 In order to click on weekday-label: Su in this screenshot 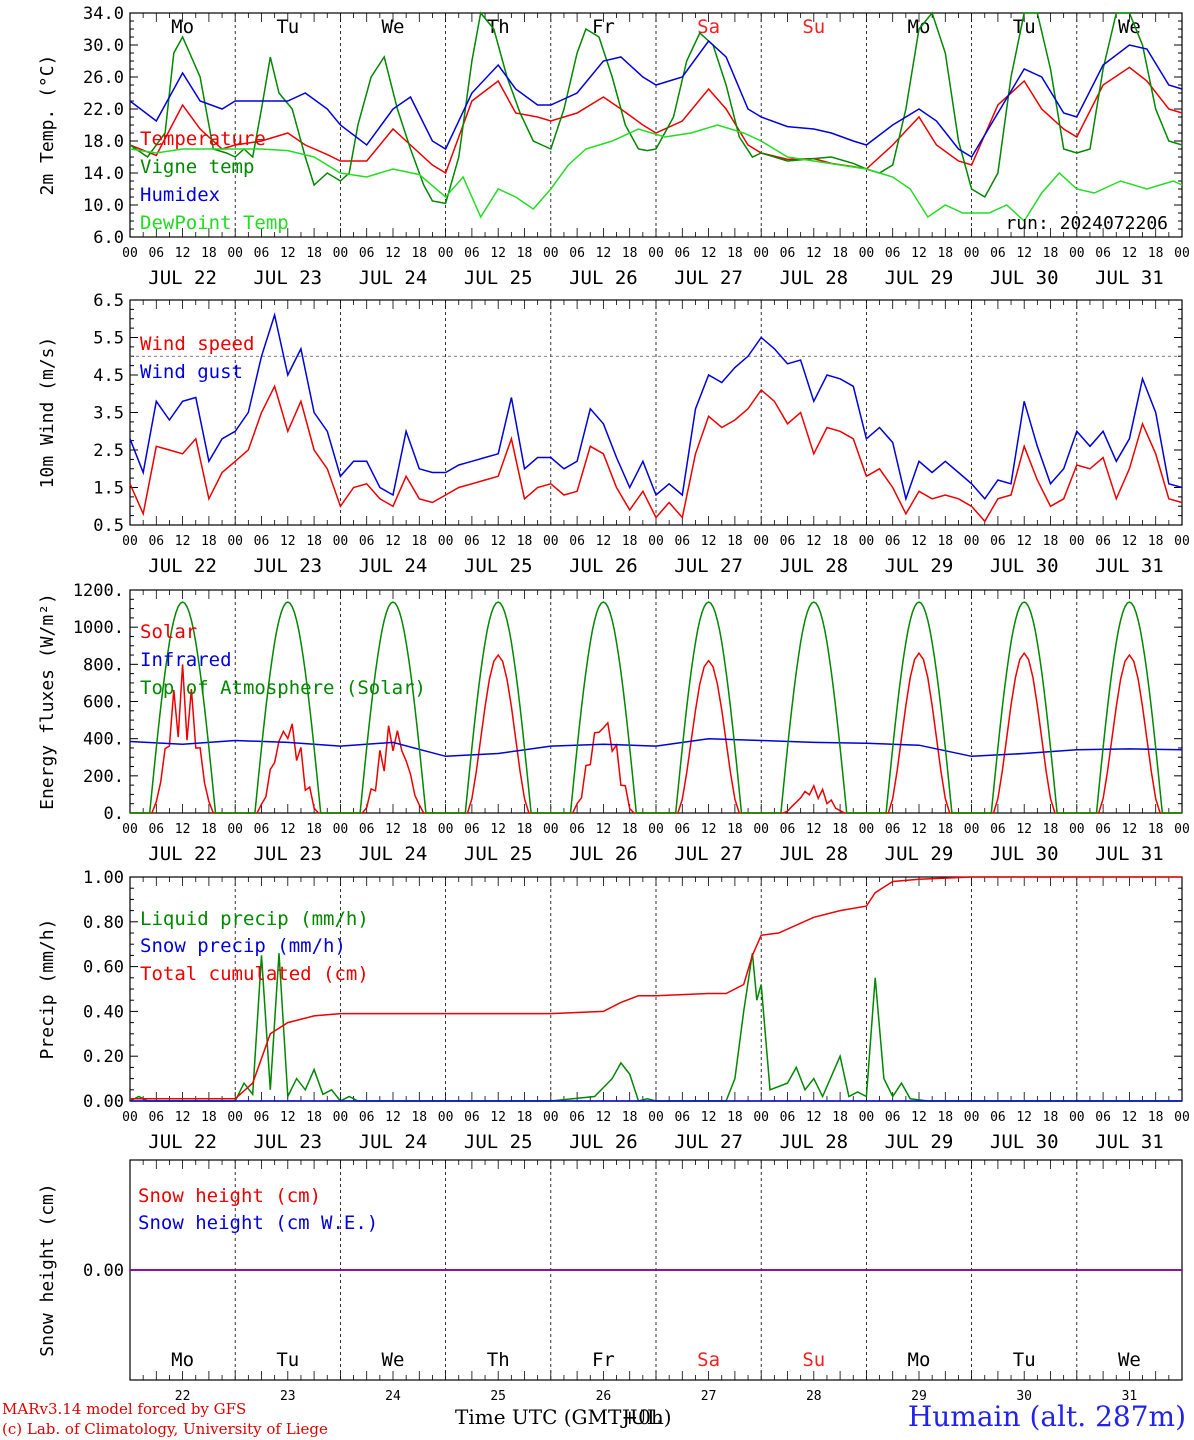, I will do `click(813, 1360)`.